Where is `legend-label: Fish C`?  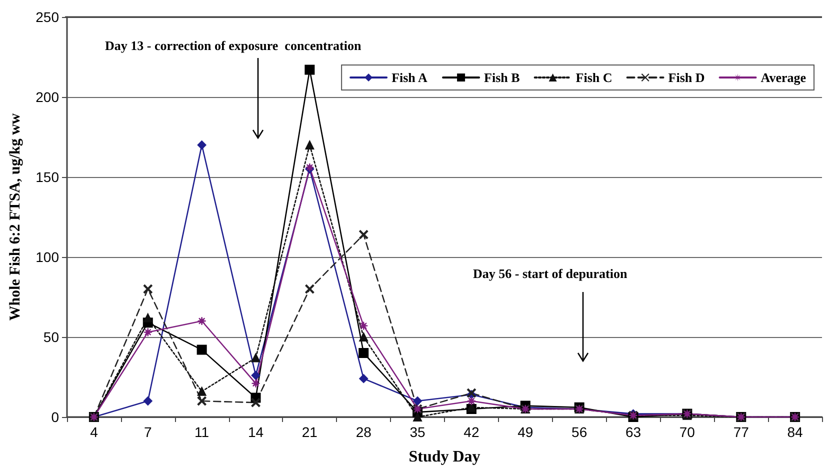
legend-label: Fish C is located at coordinates (594, 77).